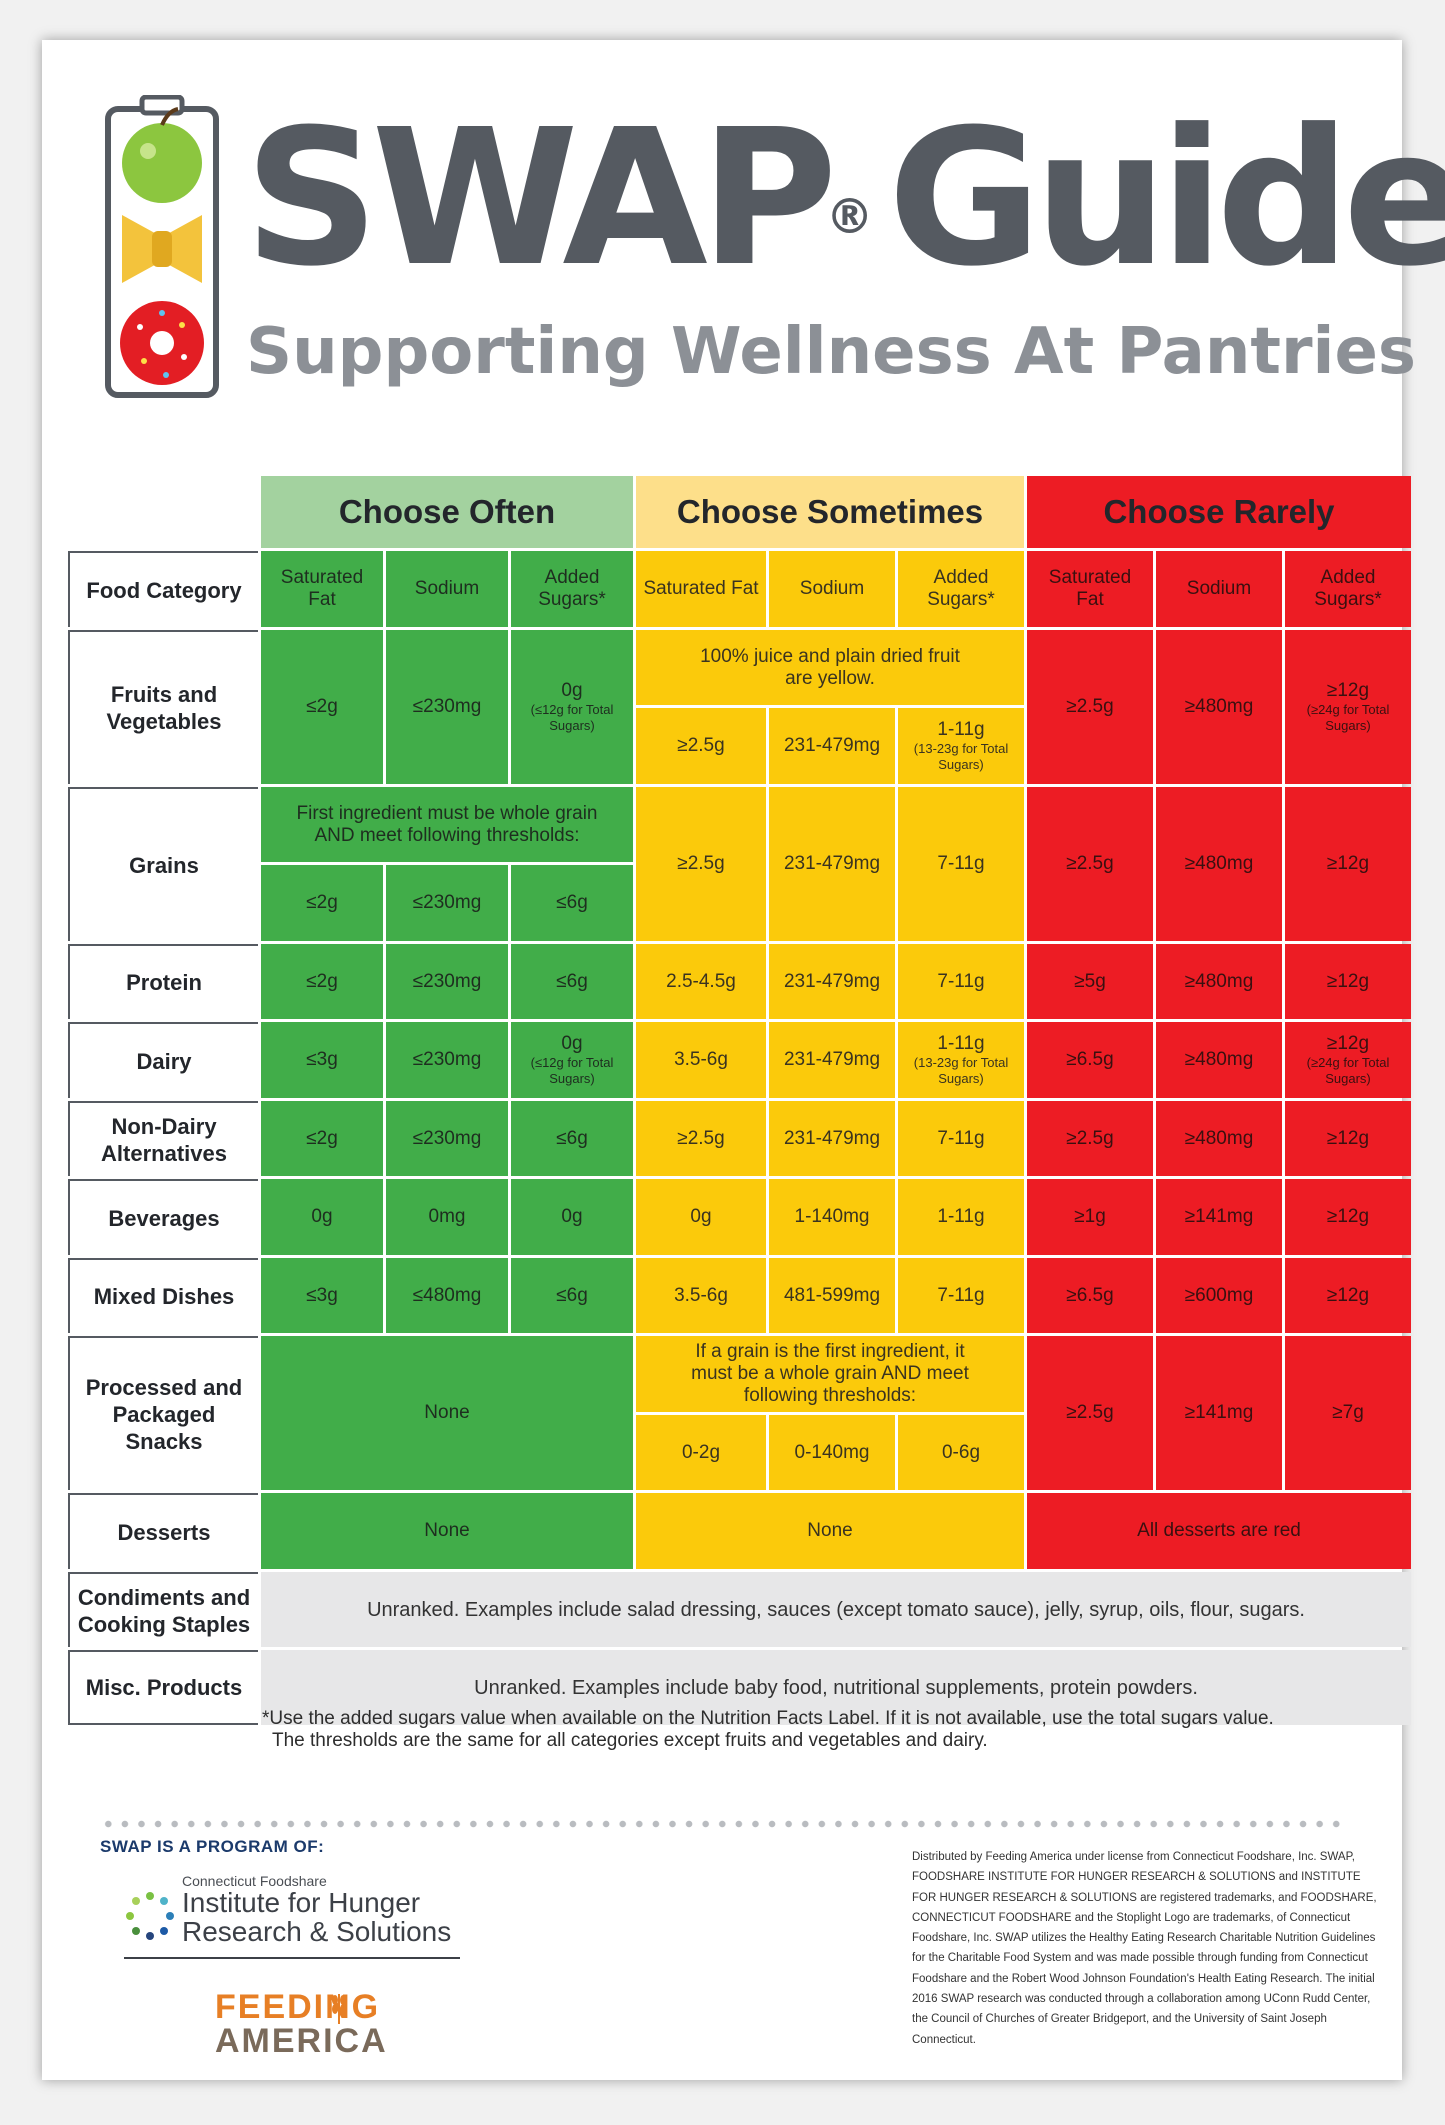 The width and height of the screenshot is (1445, 2125). I want to click on fruits-rarely-sugars: ≥12g (≥24g for Total Sugars), so click(1348, 707).